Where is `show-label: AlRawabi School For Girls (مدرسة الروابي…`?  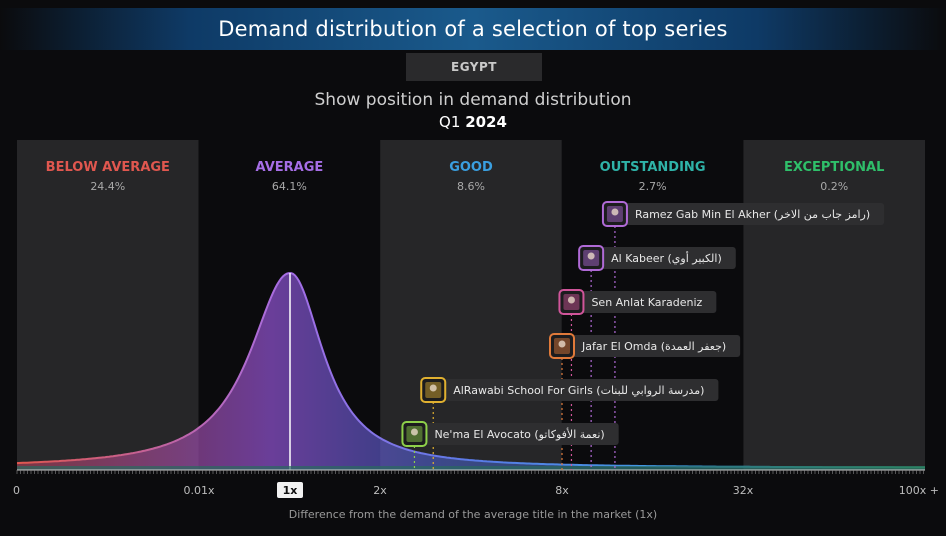
show-label: AlRawabi School For Girls (مدرسة الروابي… is located at coordinates (578, 390).